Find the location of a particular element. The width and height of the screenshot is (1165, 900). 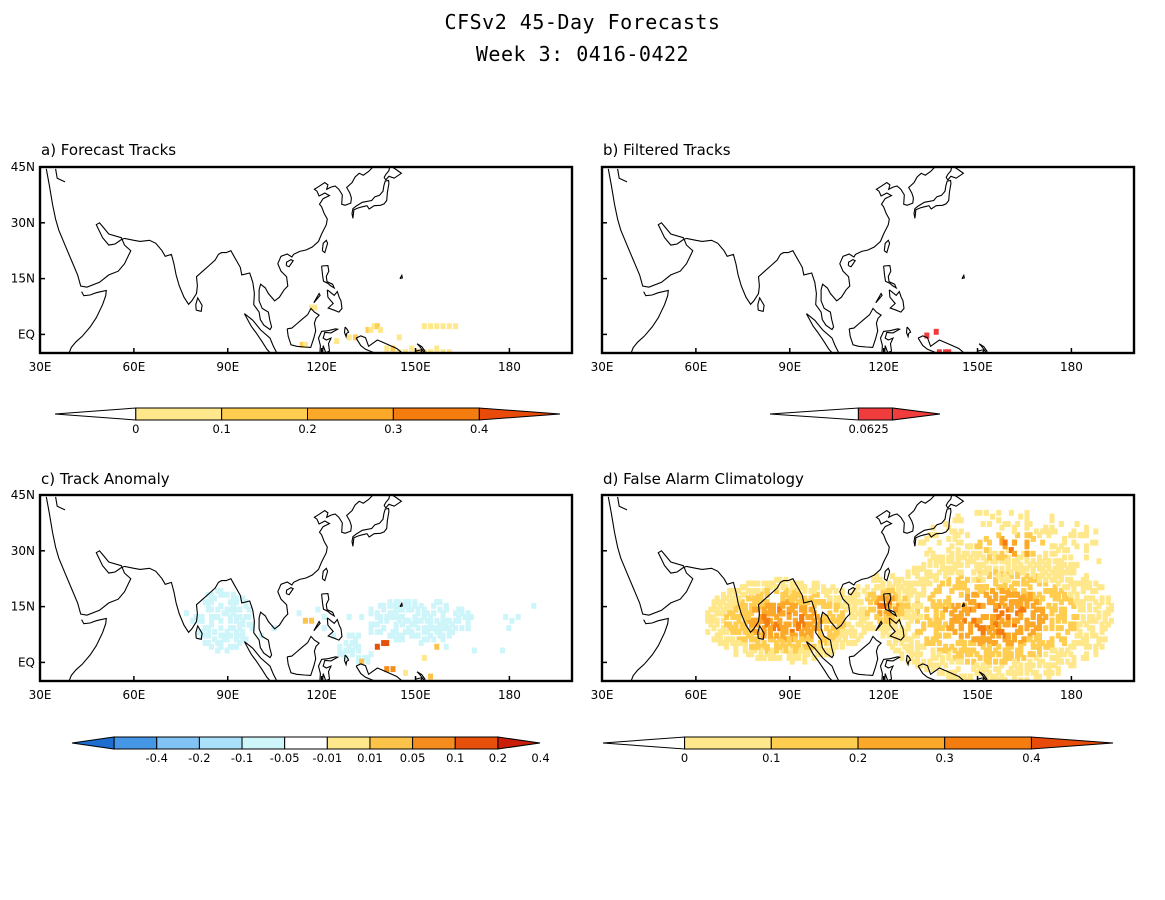

colorbar-label: 0.2 is located at coordinates (858, 758).